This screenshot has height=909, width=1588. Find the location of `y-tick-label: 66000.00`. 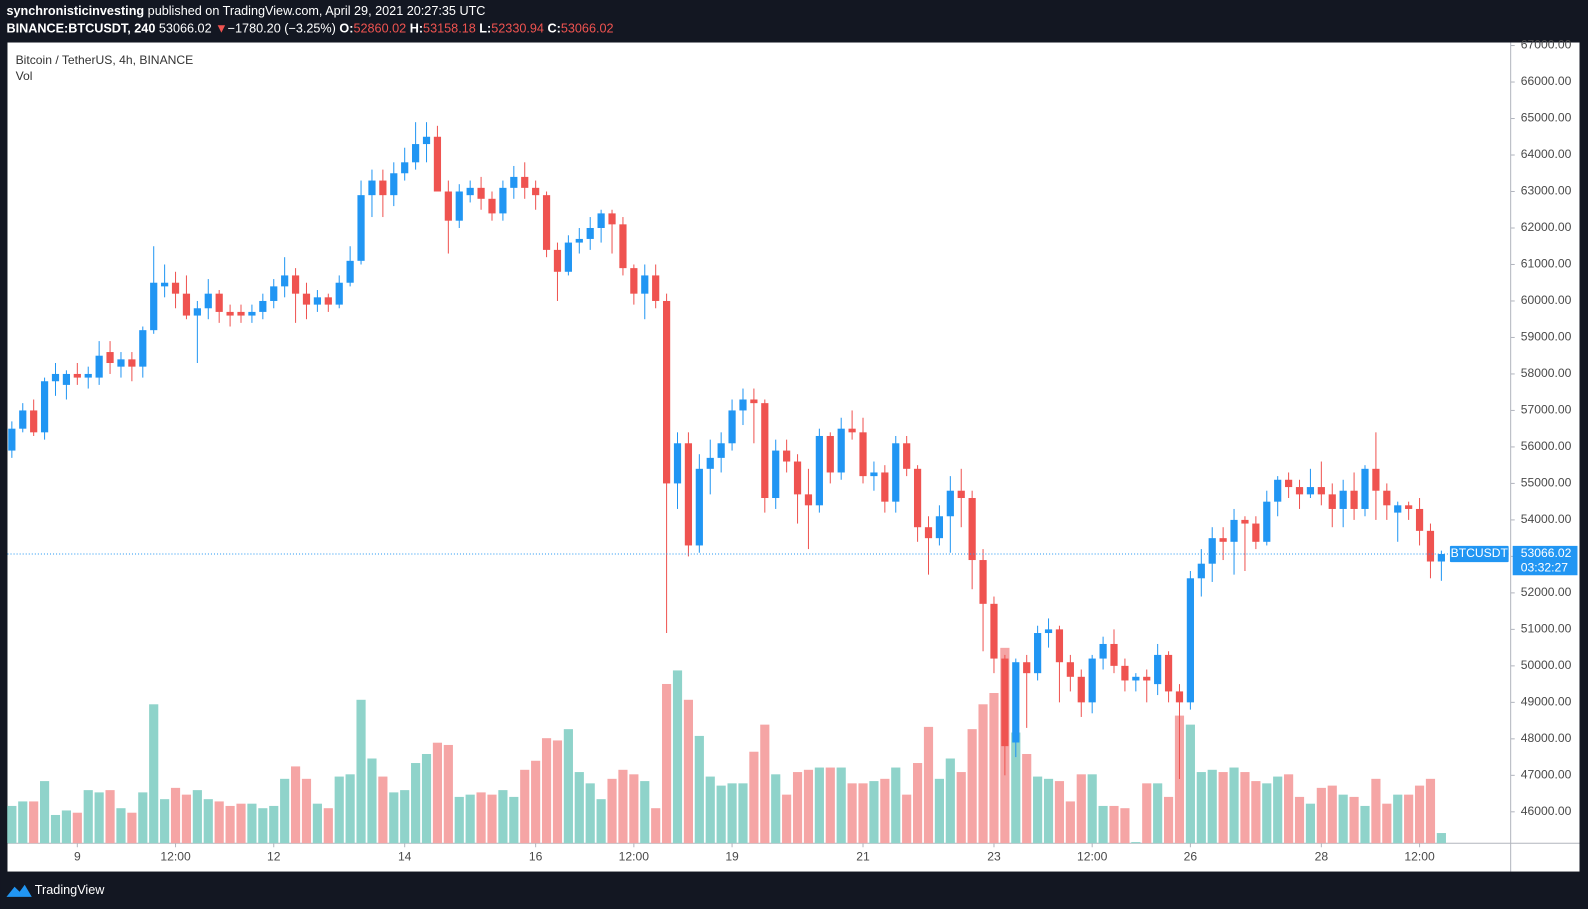

y-tick-label: 66000.00 is located at coordinates (1546, 81).